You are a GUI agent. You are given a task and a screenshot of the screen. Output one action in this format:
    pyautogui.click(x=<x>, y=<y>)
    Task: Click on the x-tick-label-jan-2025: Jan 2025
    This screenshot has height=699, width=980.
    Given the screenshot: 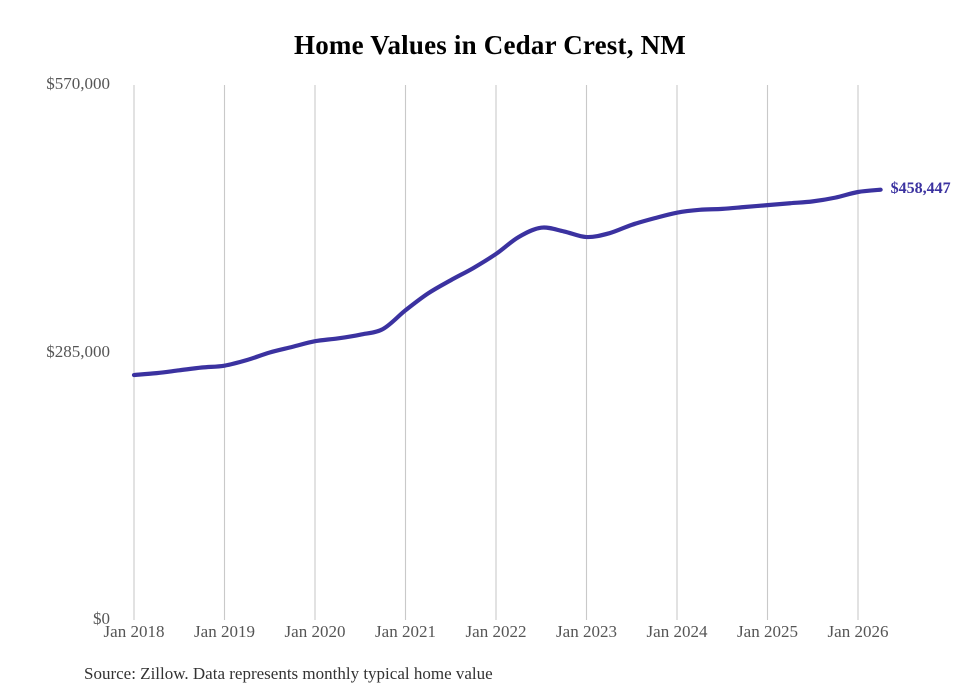 What is the action you would take?
    pyautogui.click(x=767, y=631)
    